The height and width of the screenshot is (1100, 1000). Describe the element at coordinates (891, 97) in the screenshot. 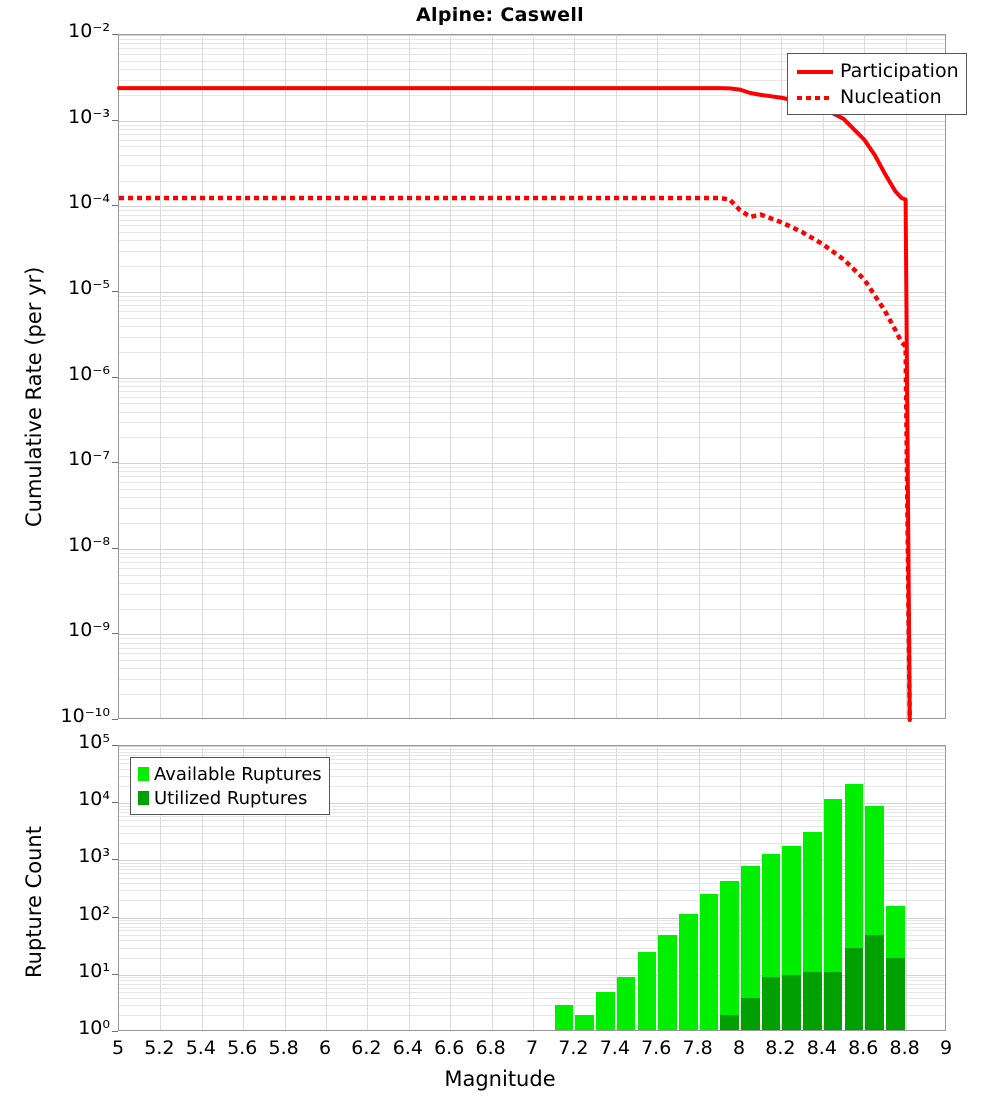

I see `legend-label: Nucleation` at that location.